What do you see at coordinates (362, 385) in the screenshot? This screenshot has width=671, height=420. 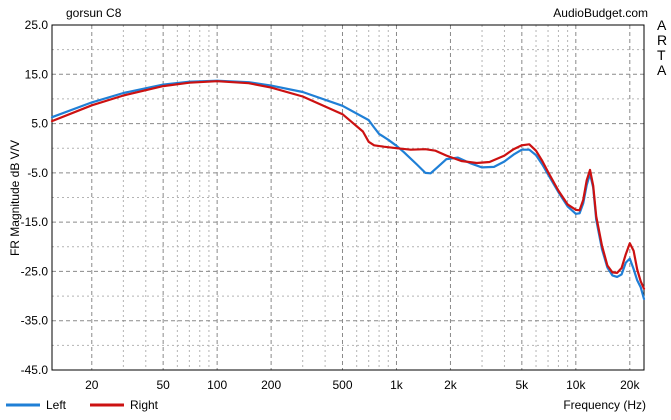 I see `x-axis-ticks: 20 50 100 200 500 1k 2k 5k 10k 20k` at bounding box center [362, 385].